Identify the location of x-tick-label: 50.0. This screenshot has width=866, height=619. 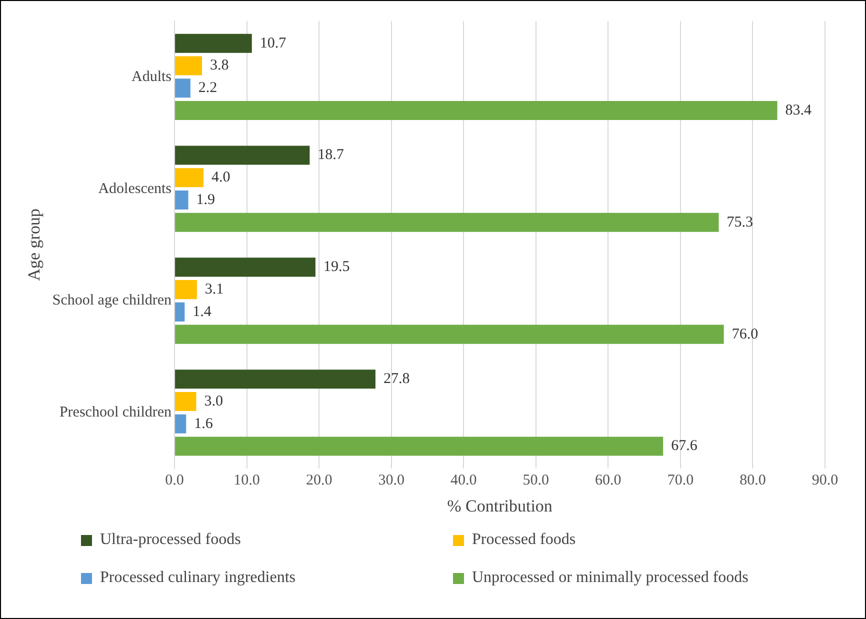
(536, 480).